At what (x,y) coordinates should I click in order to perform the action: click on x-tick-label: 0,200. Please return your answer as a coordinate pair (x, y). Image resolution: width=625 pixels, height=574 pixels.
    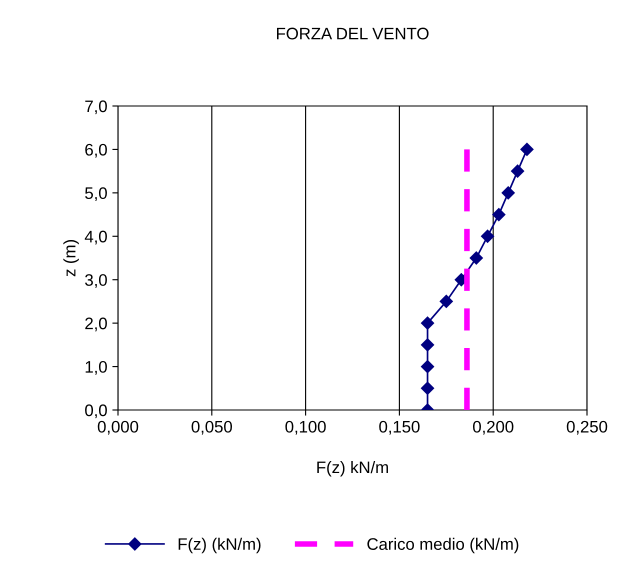
    Looking at the image, I should click on (493, 427).